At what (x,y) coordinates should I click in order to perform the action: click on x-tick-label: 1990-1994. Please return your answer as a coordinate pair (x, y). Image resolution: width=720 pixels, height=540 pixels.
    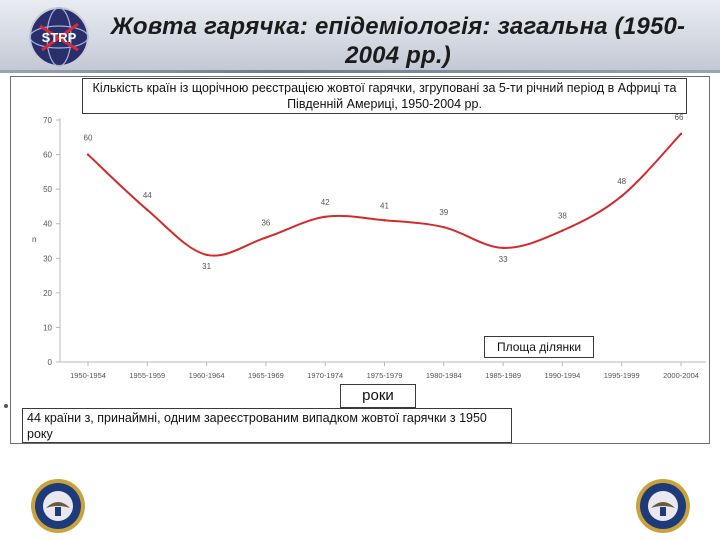
    Looking at the image, I should click on (562, 375).